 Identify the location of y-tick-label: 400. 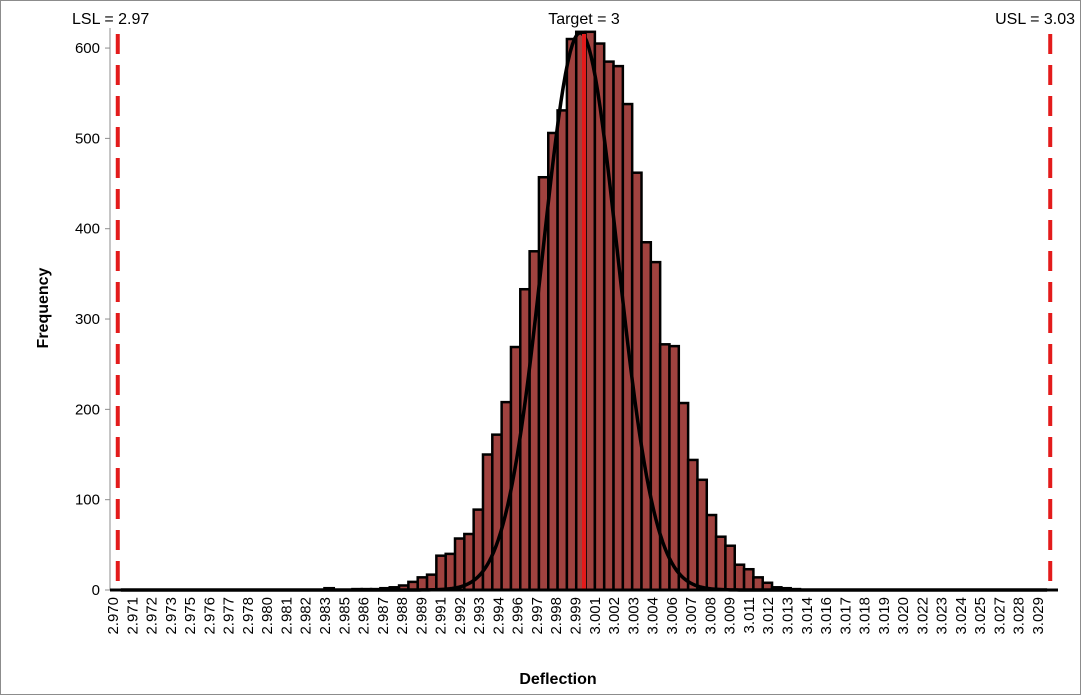
(87, 229).